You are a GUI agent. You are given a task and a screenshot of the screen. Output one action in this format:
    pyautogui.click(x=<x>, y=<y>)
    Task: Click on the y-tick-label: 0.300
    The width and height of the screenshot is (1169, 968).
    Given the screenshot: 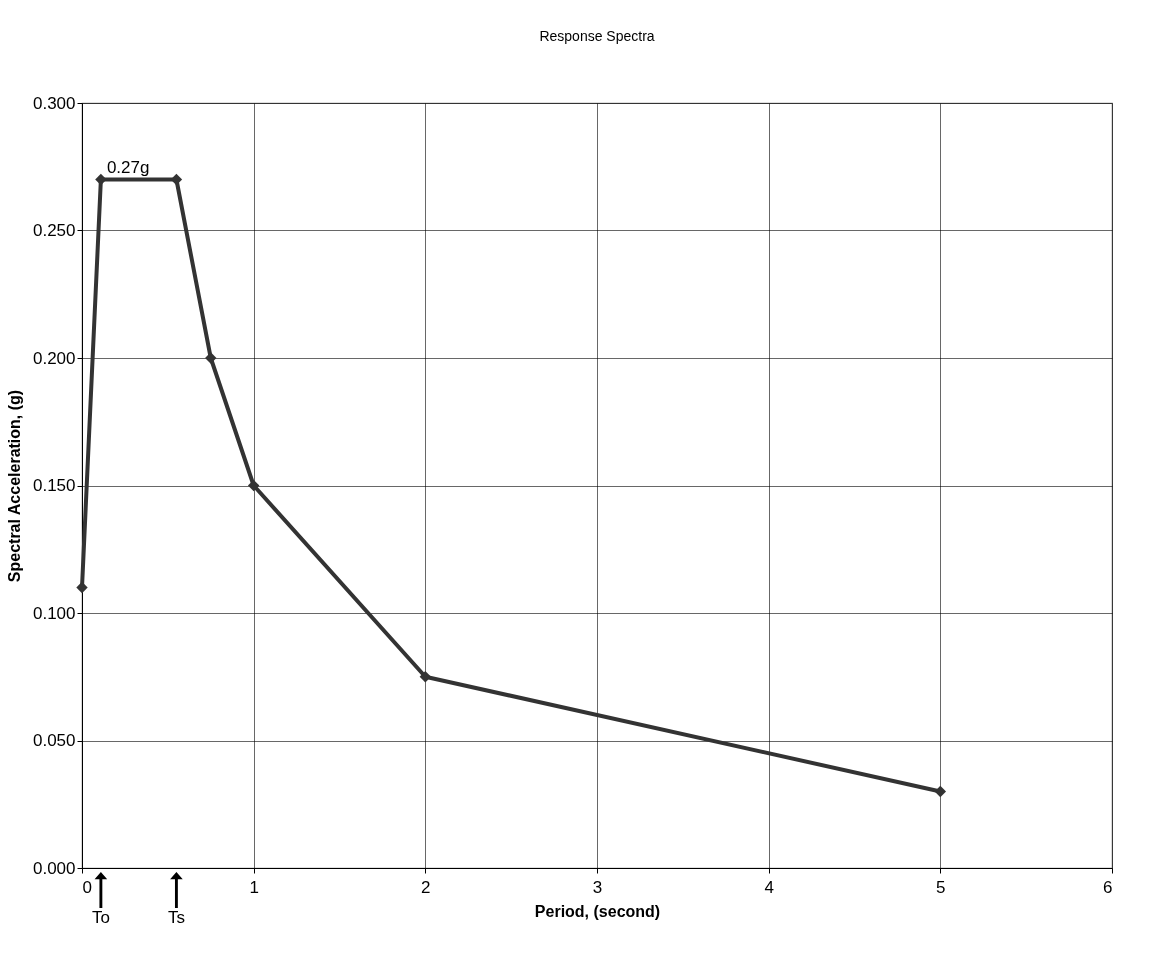 What is the action you would take?
    pyautogui.click(x=54, y=103)
    